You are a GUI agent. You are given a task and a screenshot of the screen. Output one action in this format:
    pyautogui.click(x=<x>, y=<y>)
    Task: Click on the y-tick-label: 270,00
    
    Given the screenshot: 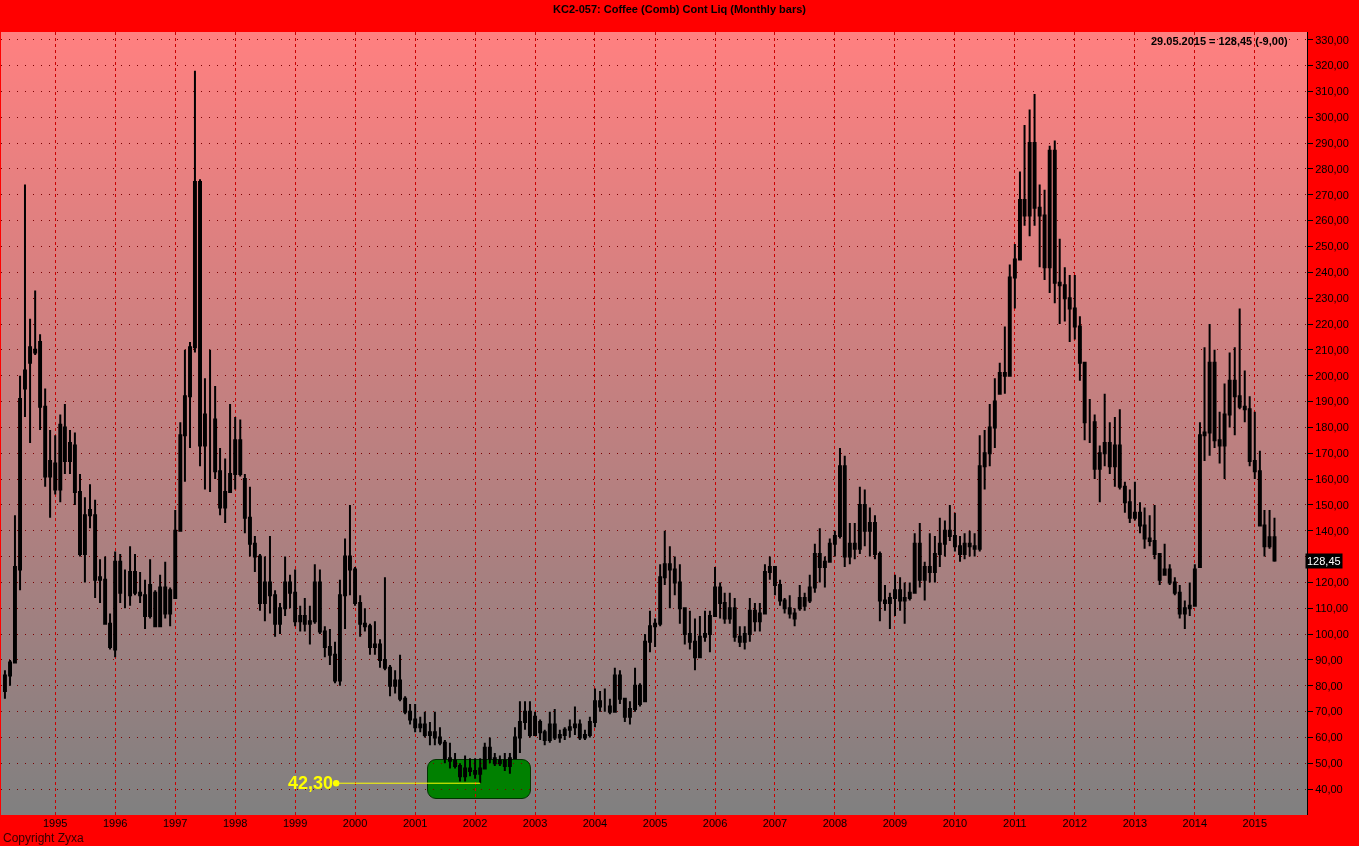 What is the action you would take?
    pyautogui.click(x=1332, y=194)
    